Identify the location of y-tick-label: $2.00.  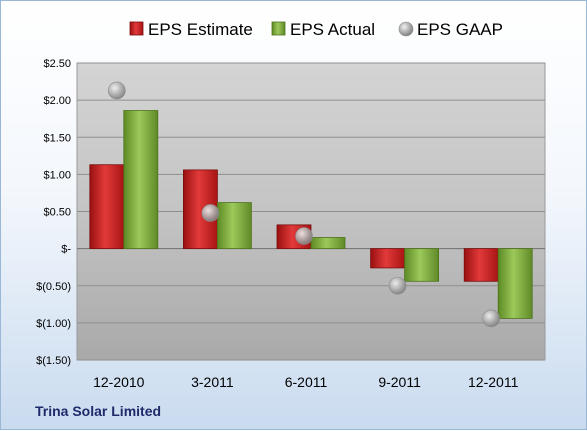
(57, 101).